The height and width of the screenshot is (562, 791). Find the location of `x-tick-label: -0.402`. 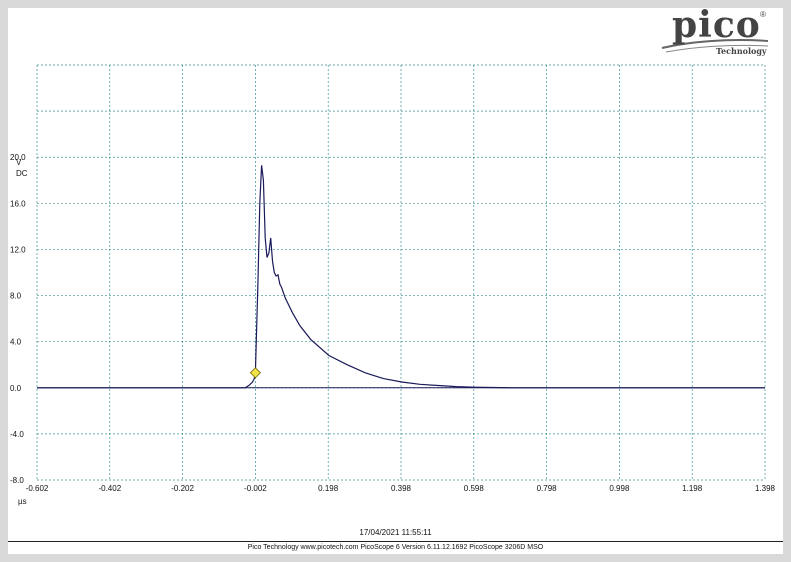

x-tick-label: -0.402 is located at coordinates (109, 488).